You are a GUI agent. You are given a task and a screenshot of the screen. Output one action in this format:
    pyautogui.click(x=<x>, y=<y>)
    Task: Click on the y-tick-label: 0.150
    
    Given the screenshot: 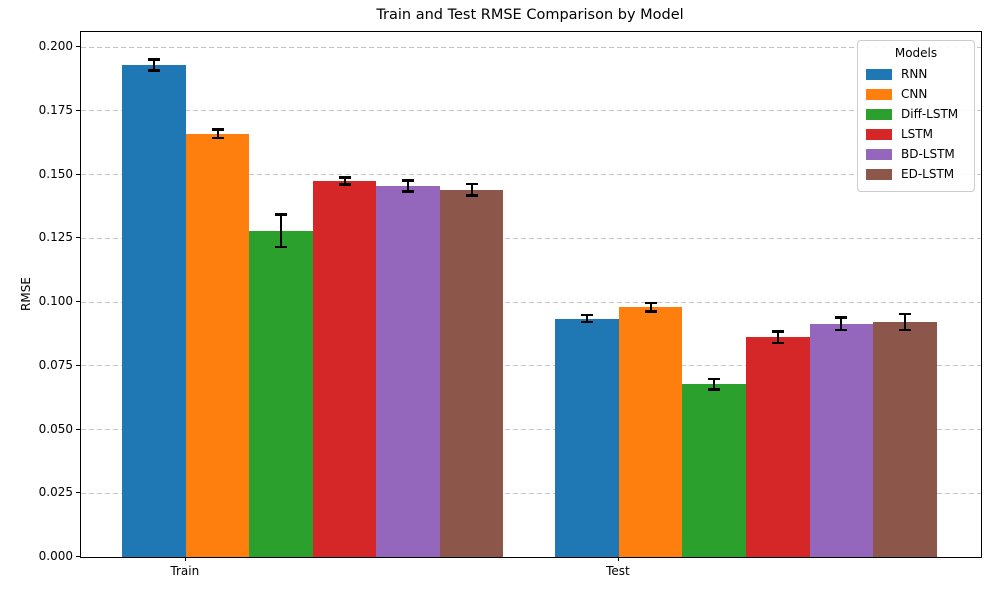 What is the action you would take?
    pyautogui.click(x=55, y=173)
    